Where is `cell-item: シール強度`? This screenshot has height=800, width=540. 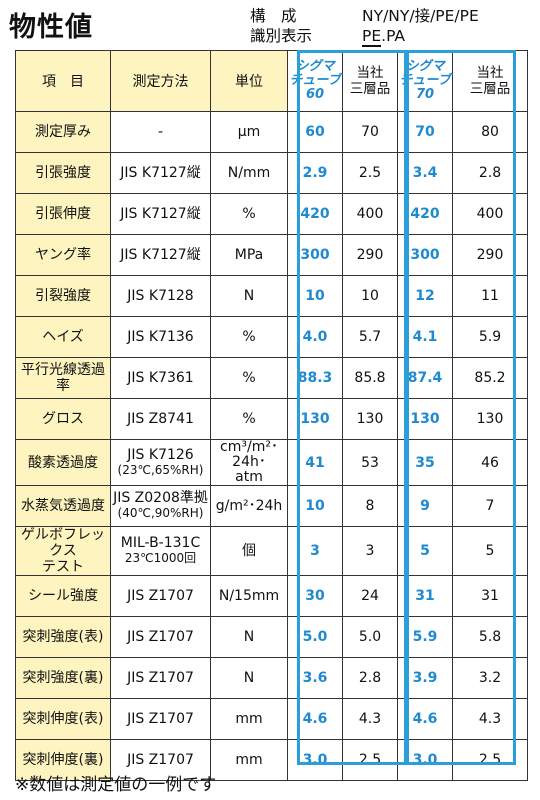 cell-item: シール強度 is located at coordinates (63, 596).